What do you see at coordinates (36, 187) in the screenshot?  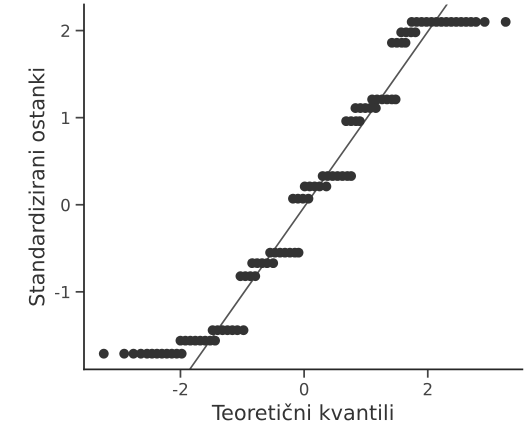 I see `y-axis-title: Standardizirani ostanki` at bounding box center [36, 187].